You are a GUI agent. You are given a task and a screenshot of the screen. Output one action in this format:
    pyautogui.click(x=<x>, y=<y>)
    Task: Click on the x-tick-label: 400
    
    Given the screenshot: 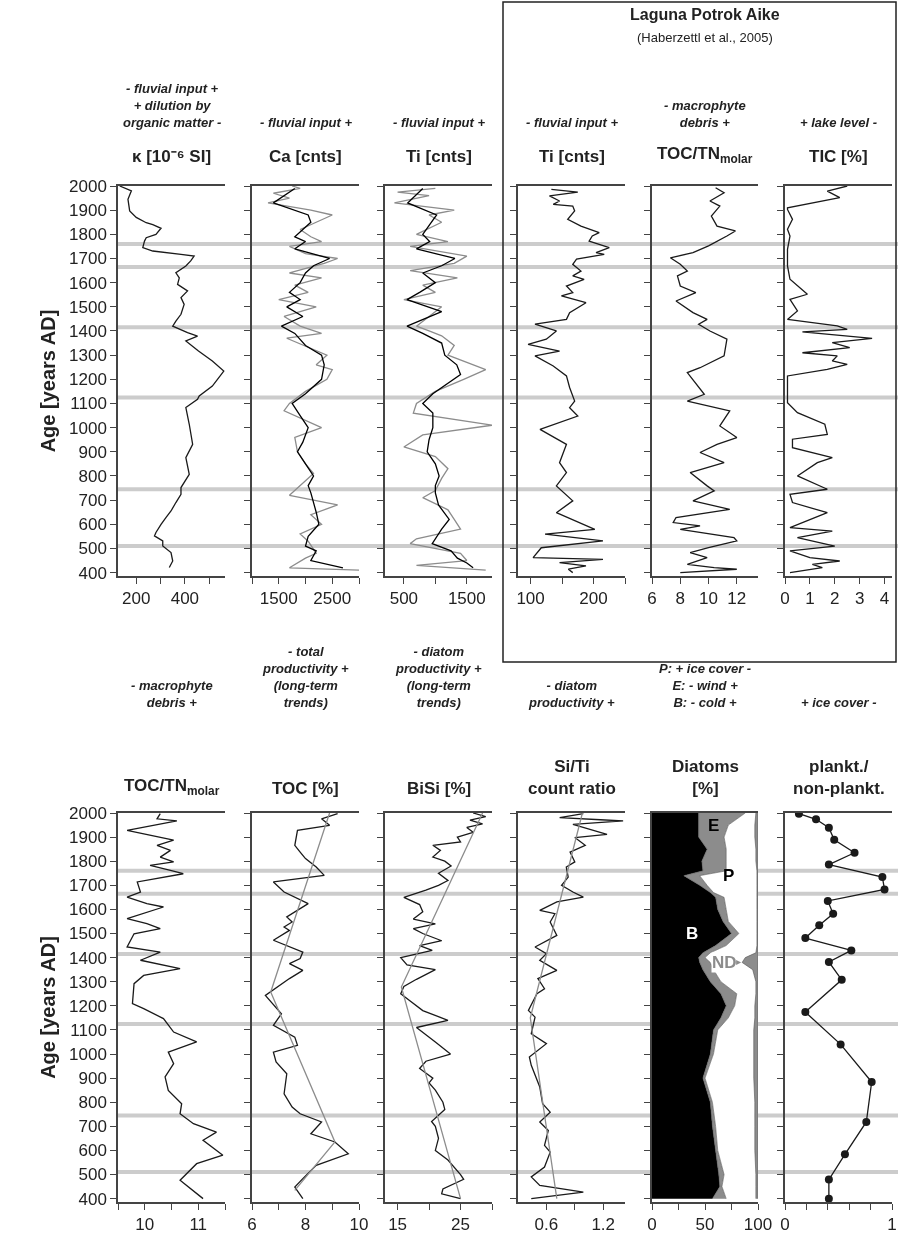 What is the action you would take?
    pyautogui.click(x=185, y=599)
    